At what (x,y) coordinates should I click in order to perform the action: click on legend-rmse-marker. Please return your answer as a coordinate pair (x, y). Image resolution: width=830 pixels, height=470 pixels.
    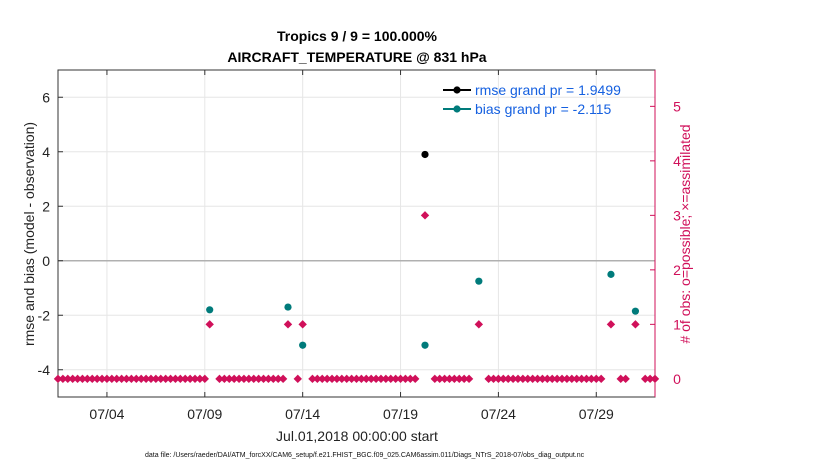
    Looking at the image, I should click on (457, 90).